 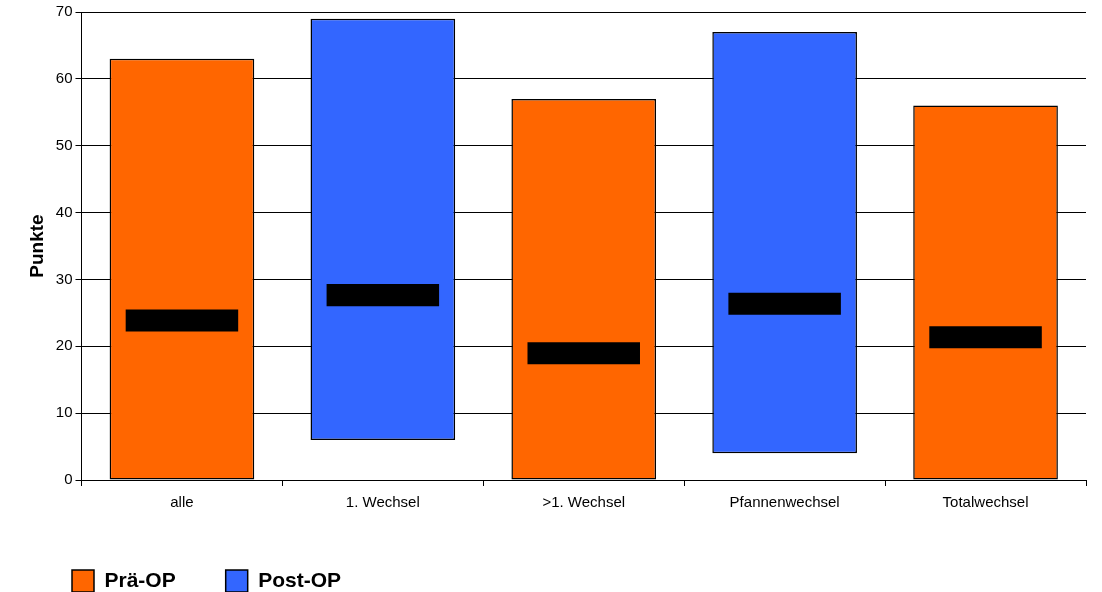 What do you see at coordinates (300, 579) in the screenshot?
I see `legend-label: Post-OP` at bounding box center [300, 579].